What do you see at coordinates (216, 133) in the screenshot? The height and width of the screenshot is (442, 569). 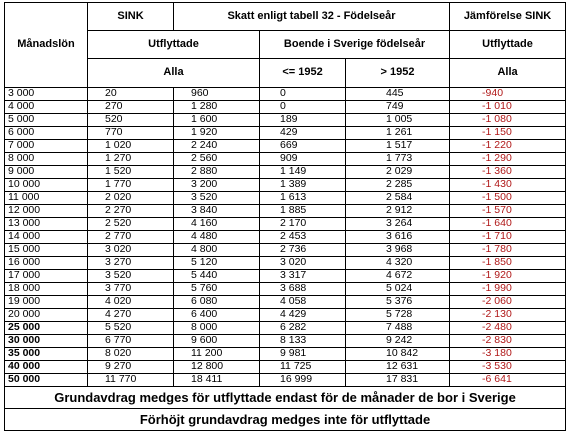 I see `cell-tabell-alla: 1 920` at bounding box center [216, 133].